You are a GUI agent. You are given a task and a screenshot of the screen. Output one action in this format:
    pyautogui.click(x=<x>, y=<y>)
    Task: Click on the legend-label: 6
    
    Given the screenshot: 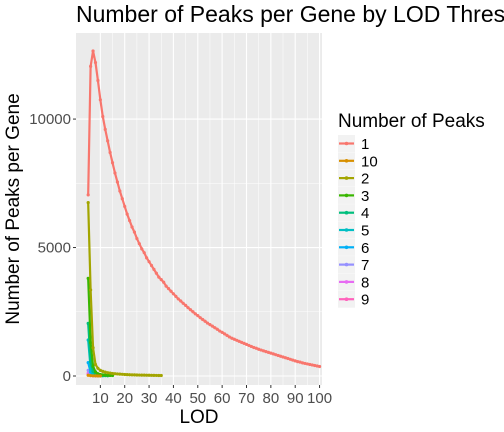 What is the action you would take?
    pyautogui.click(x=365, y=248)
    